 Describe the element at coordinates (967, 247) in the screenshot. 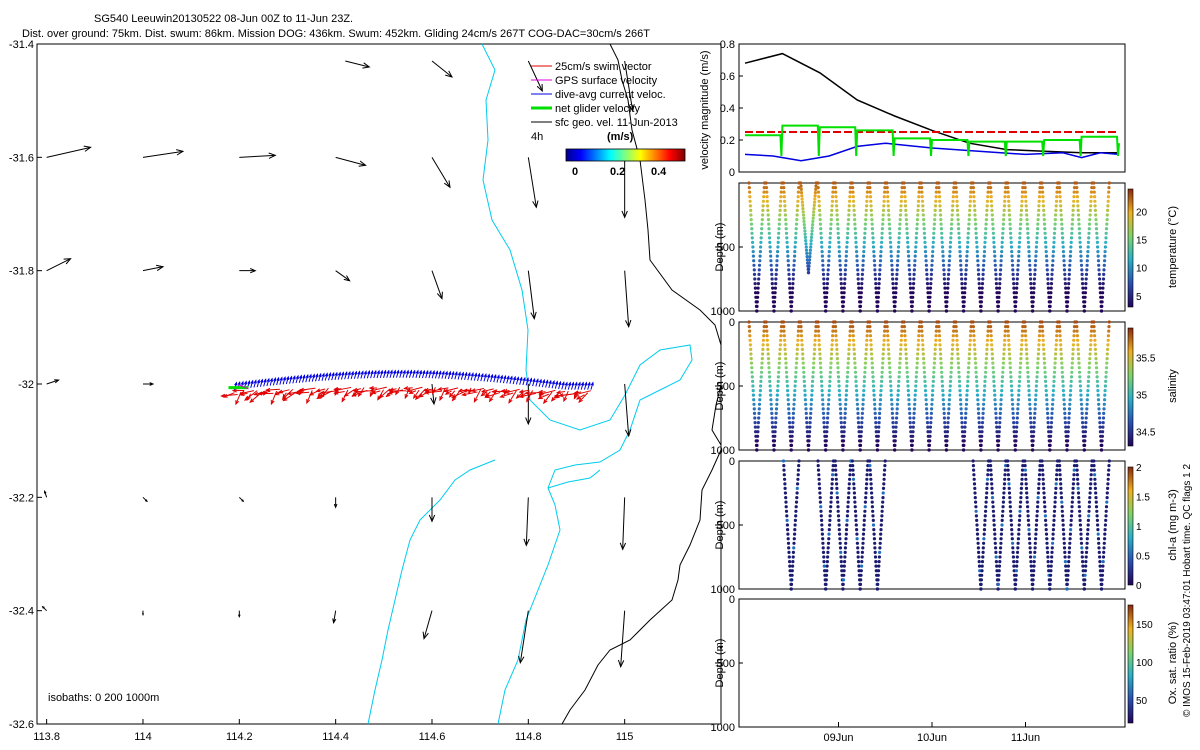

I see `temperature-panel-dive-12-pt` at that location.